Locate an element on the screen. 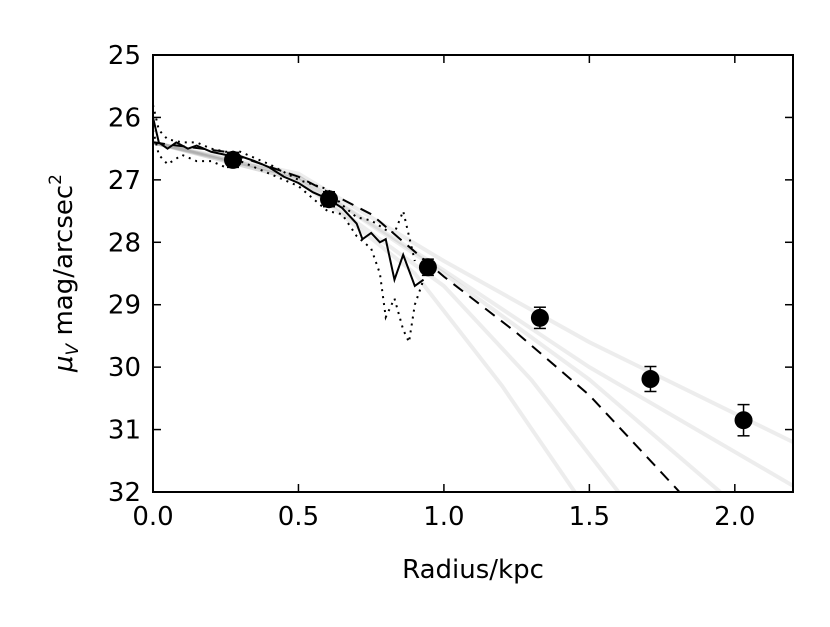  y-tick-label: 25 is located at coordinates (124, 56).